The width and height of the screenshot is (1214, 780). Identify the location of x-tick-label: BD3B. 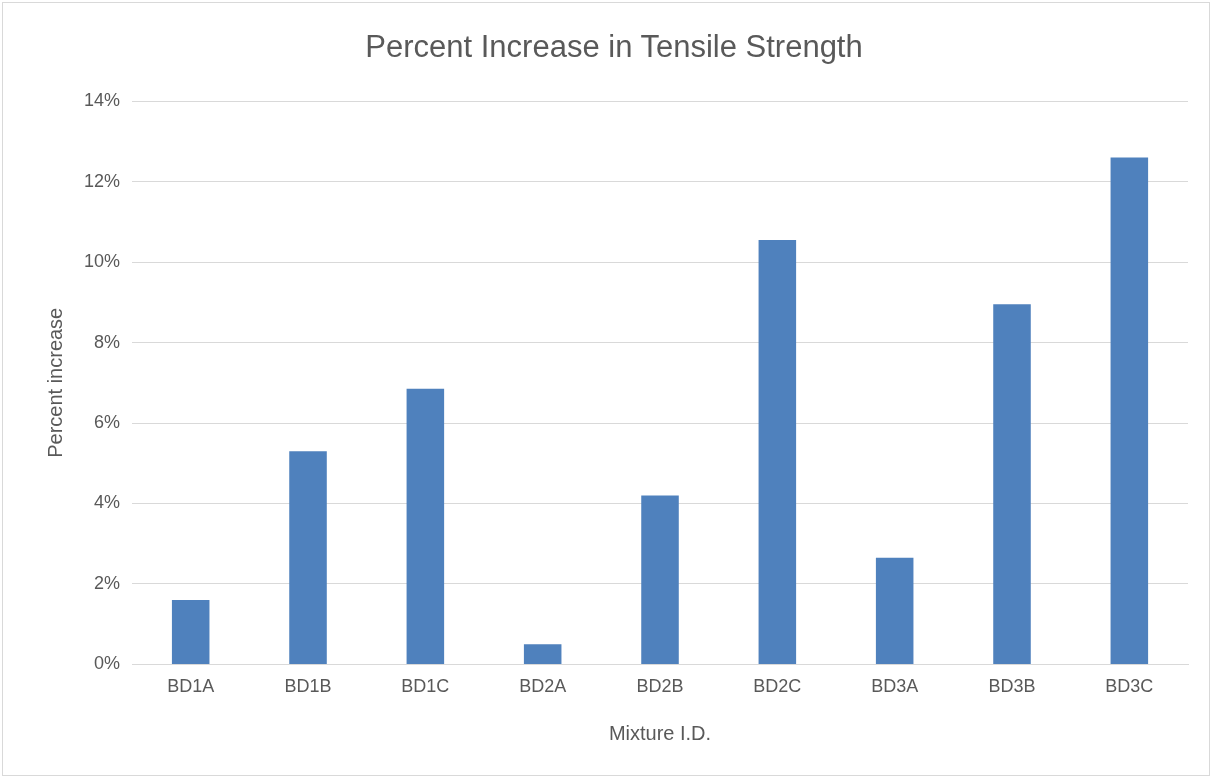
(1012, 686).